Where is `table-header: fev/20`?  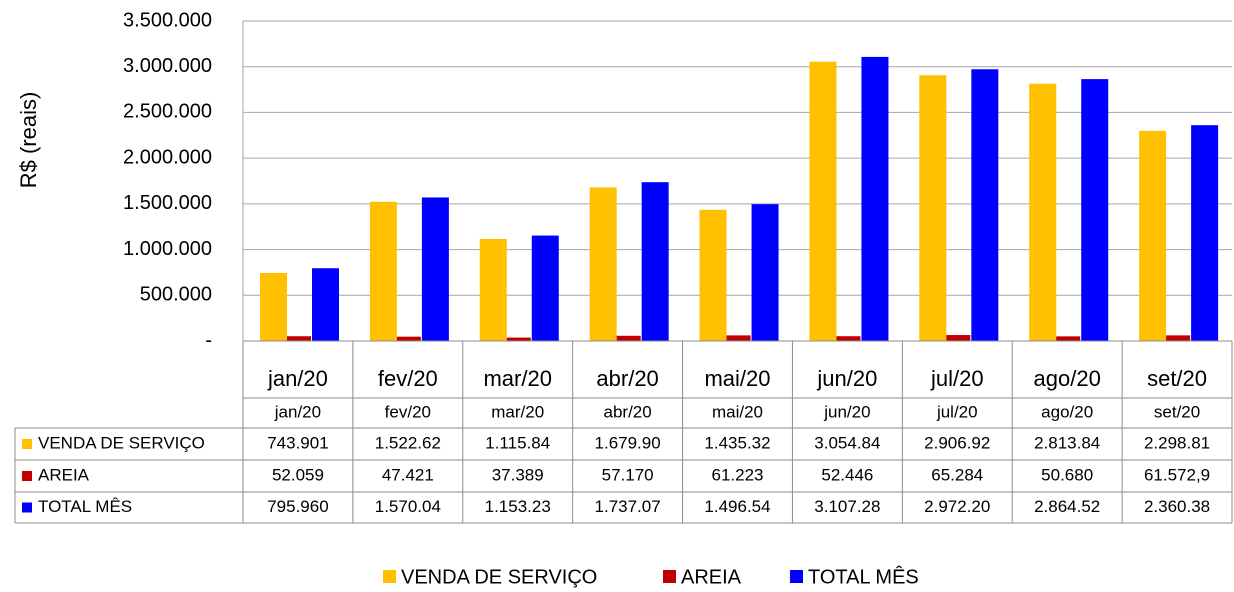
table-header: fev/20 is located at coordinates (408, 411).